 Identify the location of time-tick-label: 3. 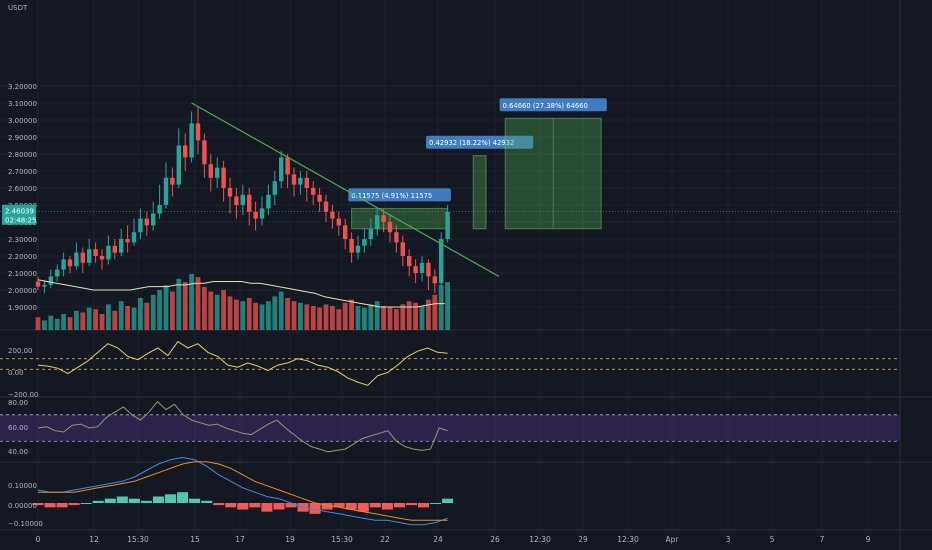
(728, 539).